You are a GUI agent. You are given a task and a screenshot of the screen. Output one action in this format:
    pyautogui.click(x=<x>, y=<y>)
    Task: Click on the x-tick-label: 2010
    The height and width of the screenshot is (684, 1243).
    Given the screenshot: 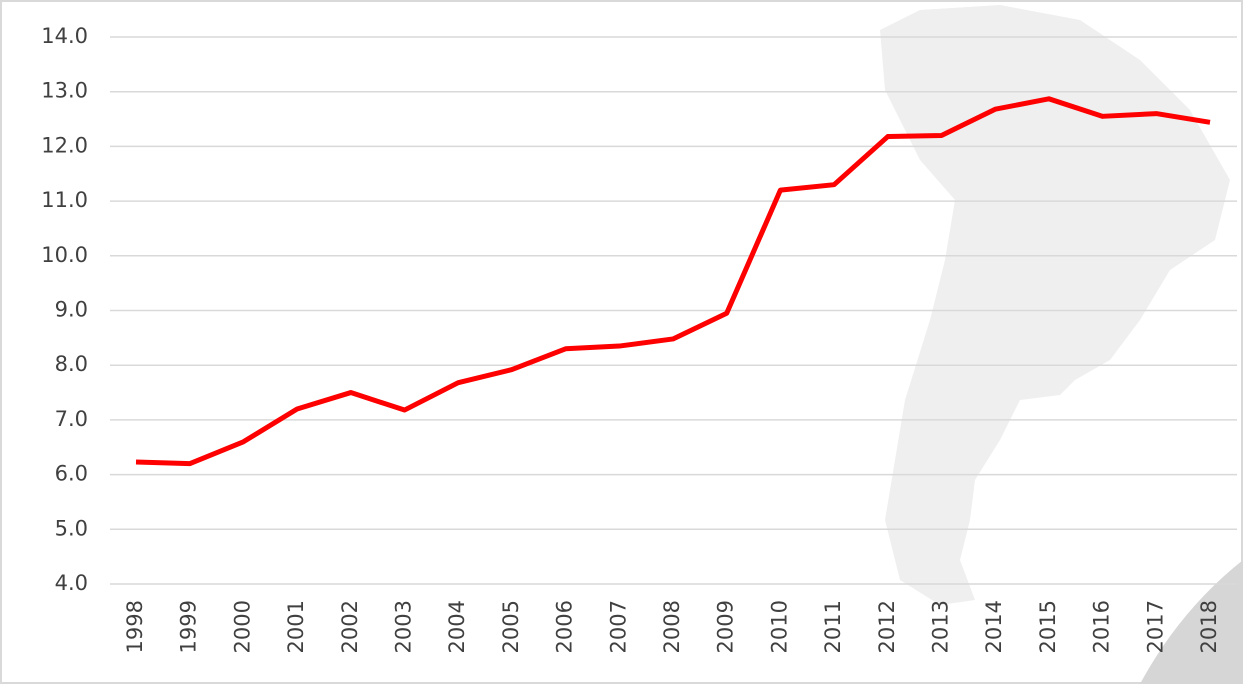 What is the action you would take?
    pyautogui.click(x=779, y=626)
    